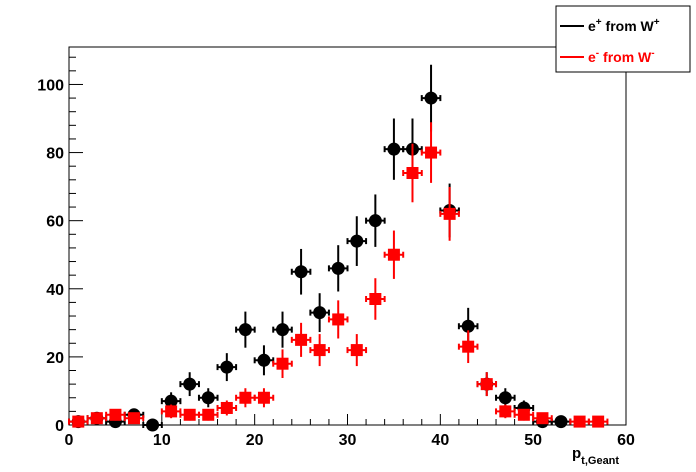  Describe the element at coordinates (50, 85) in the screenshot. I see `y-tick-label: 100` at that location.